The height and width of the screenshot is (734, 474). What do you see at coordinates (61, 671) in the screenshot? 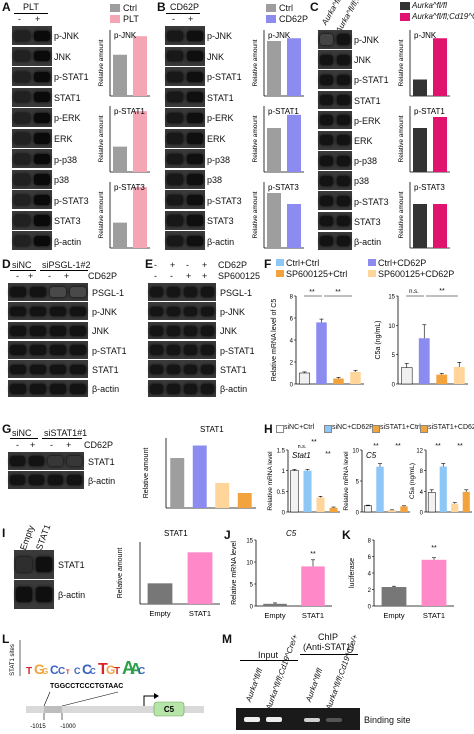
I see `motif-letter: C` at bounding box center [61, 671].